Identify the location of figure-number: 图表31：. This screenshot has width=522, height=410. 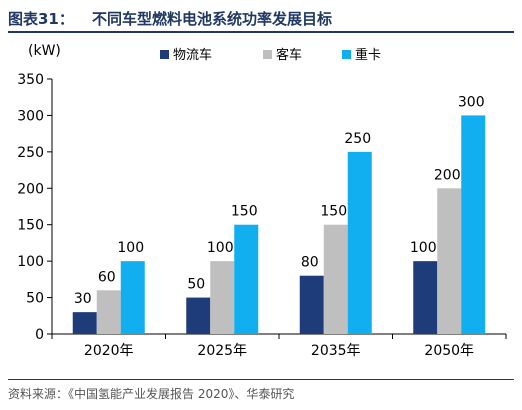
(41, 19).